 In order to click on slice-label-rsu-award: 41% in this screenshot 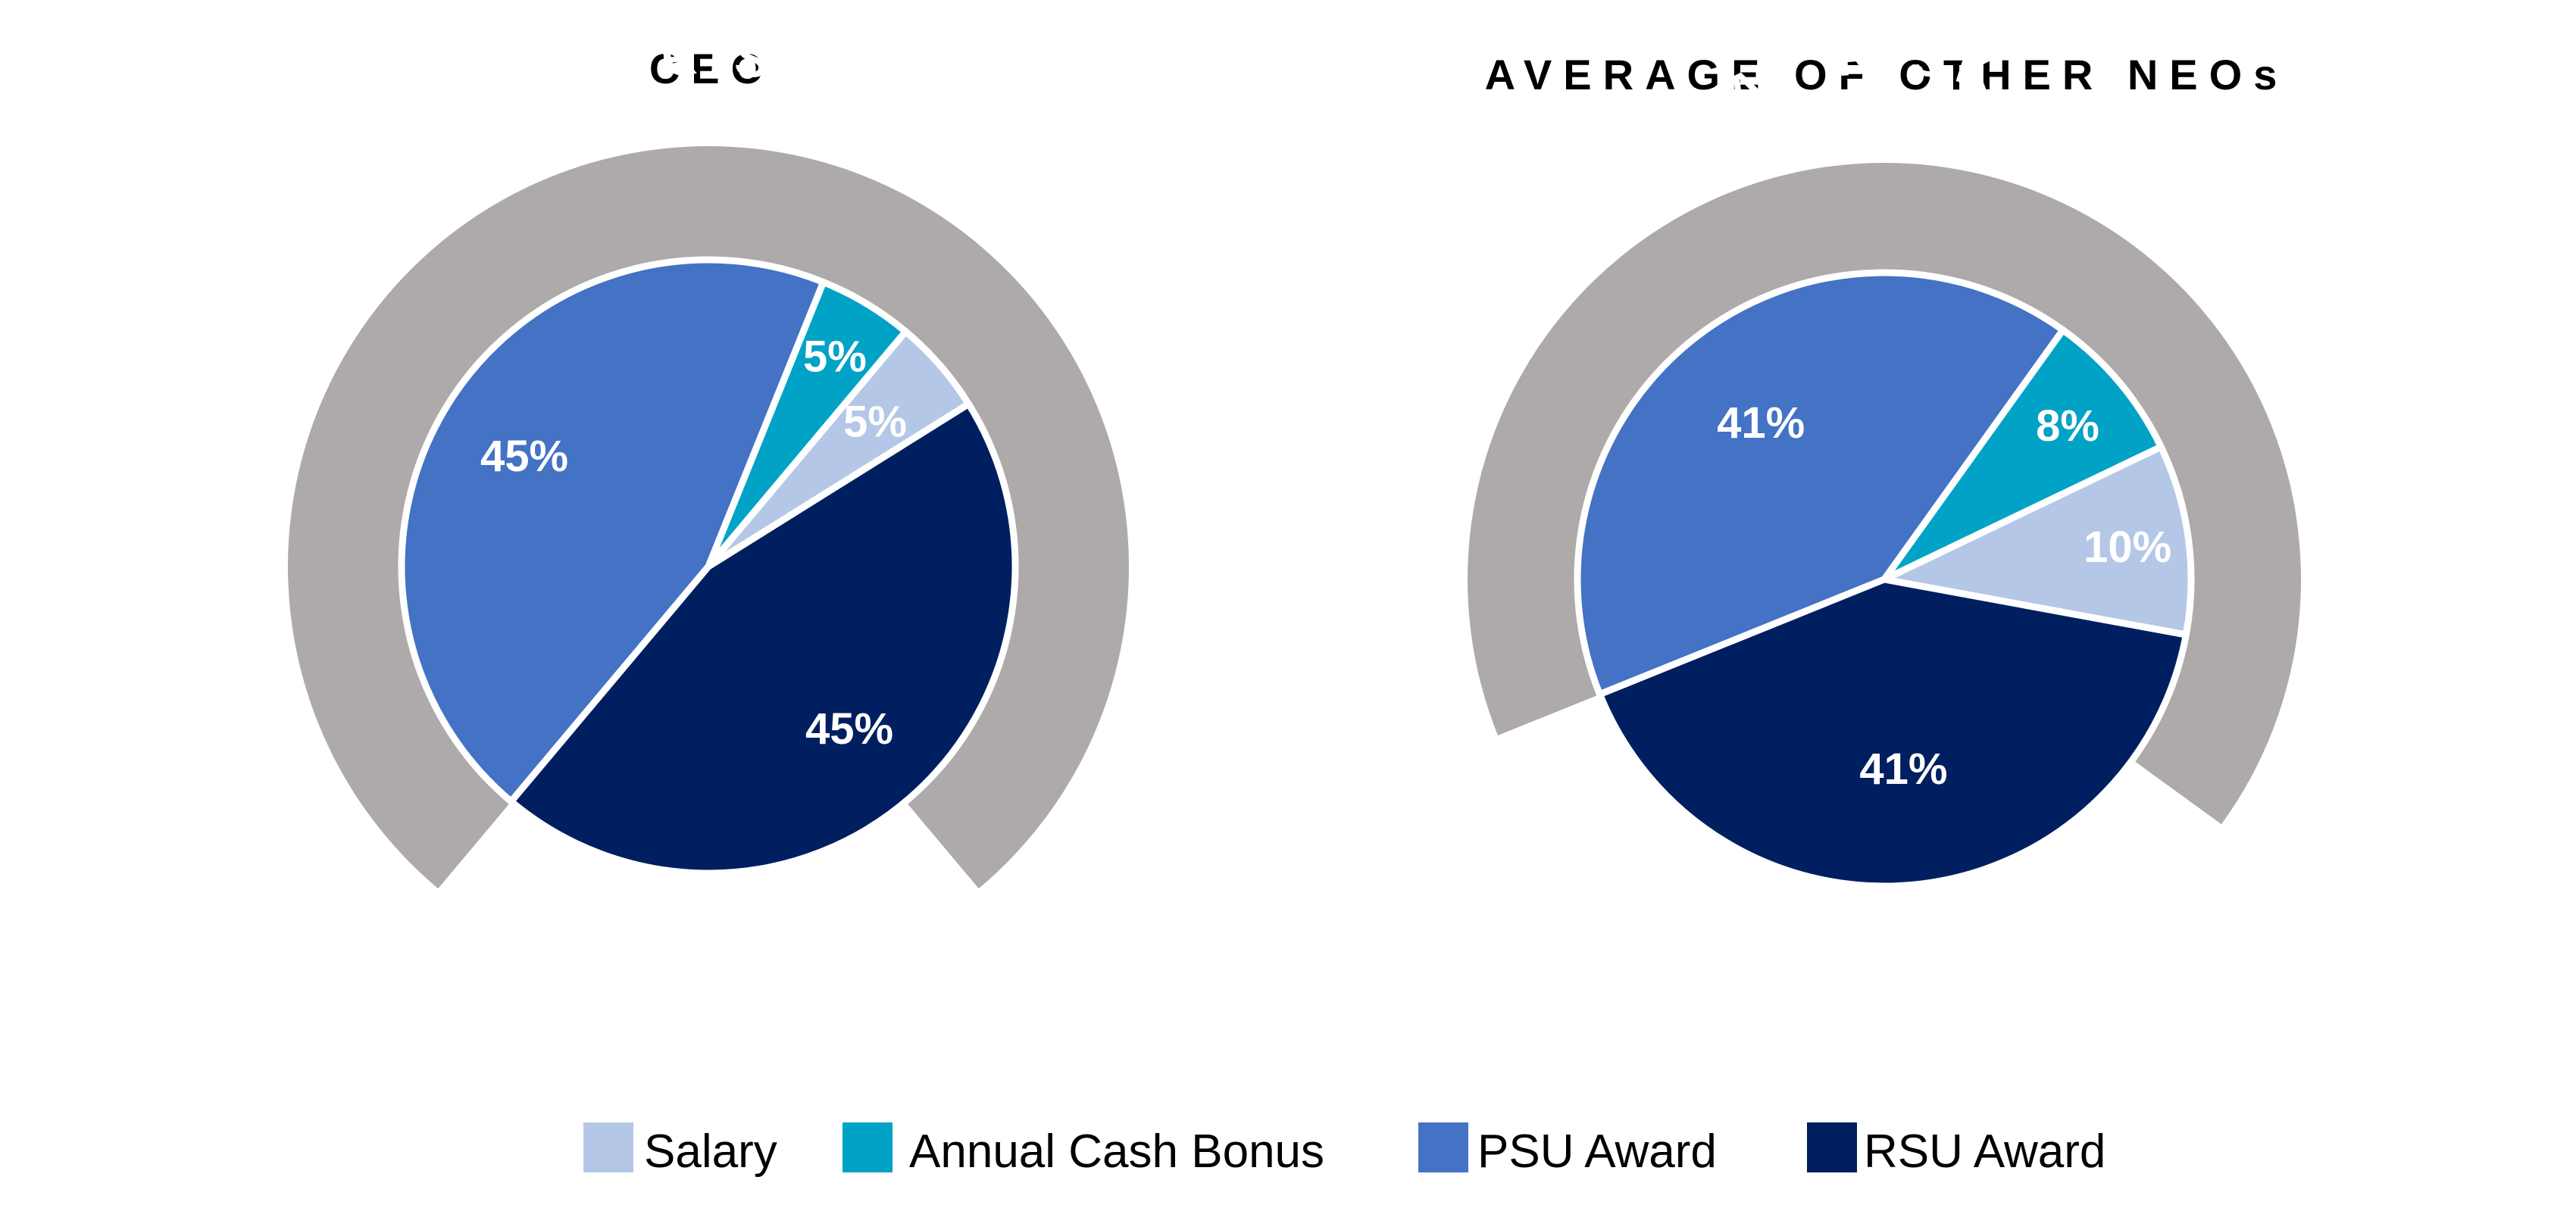, I will do `click(1903, 769)`.